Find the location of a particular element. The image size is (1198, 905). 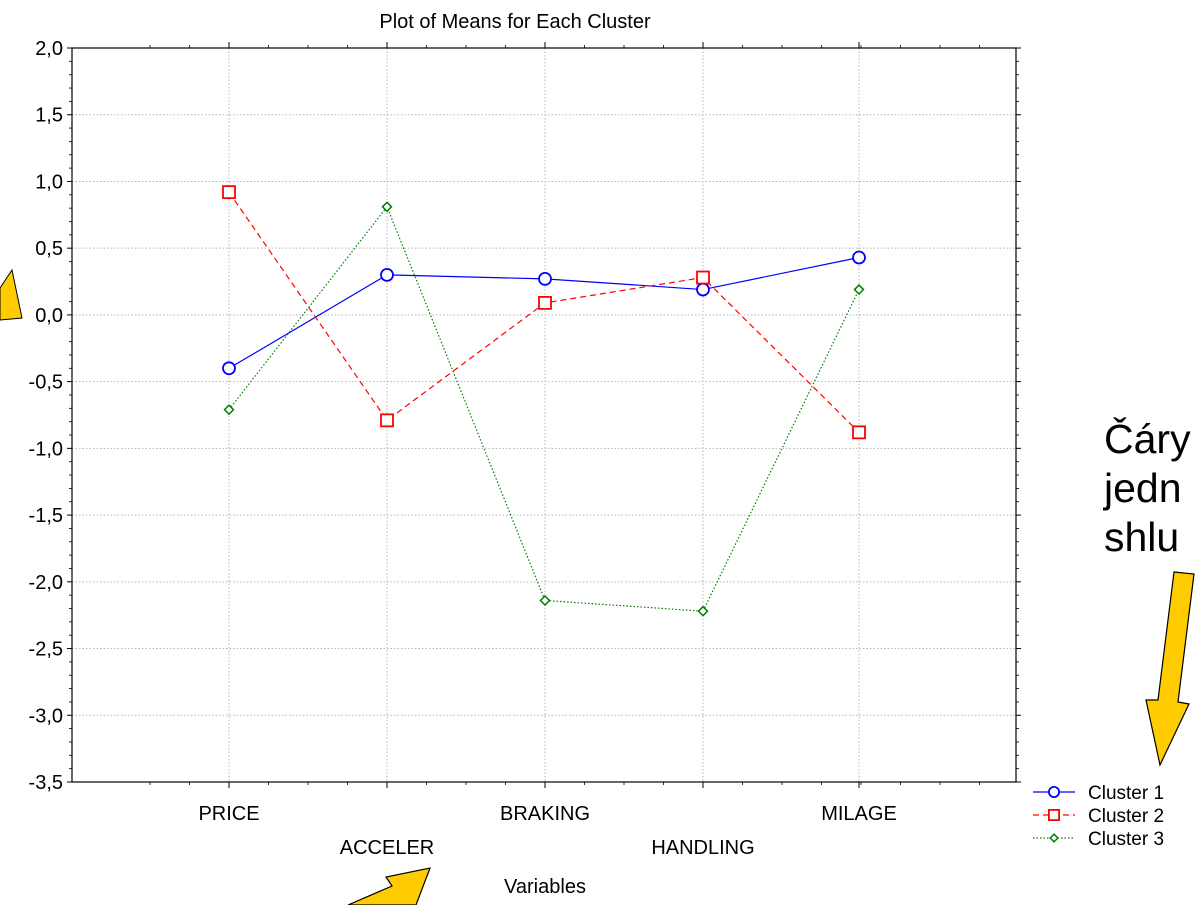

legend-entry: Cluster 2 is located at coordinates (1098, 816).